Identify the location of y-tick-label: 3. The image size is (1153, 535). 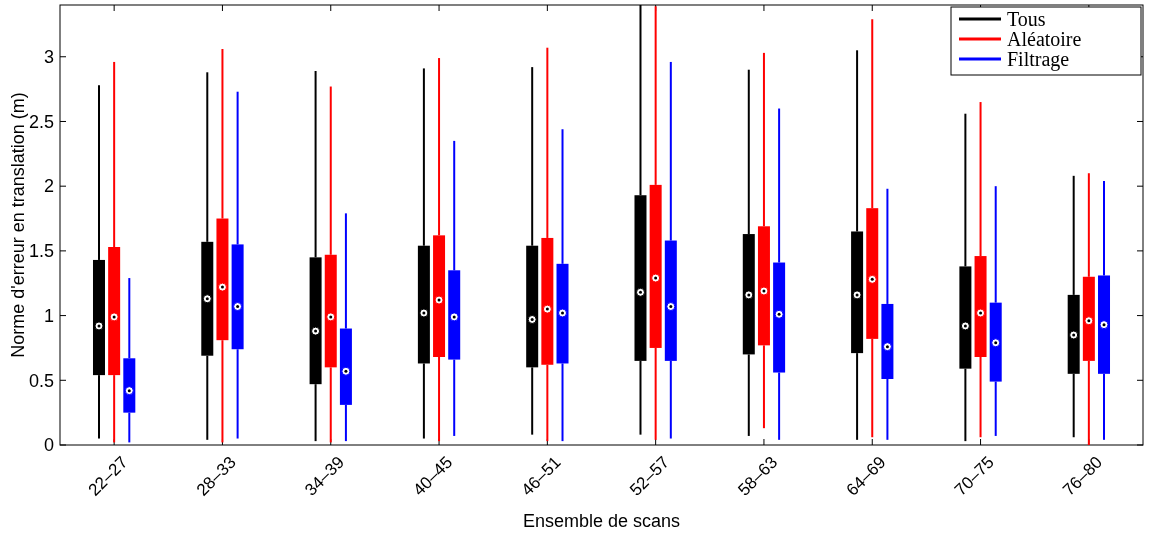
(48, 57).